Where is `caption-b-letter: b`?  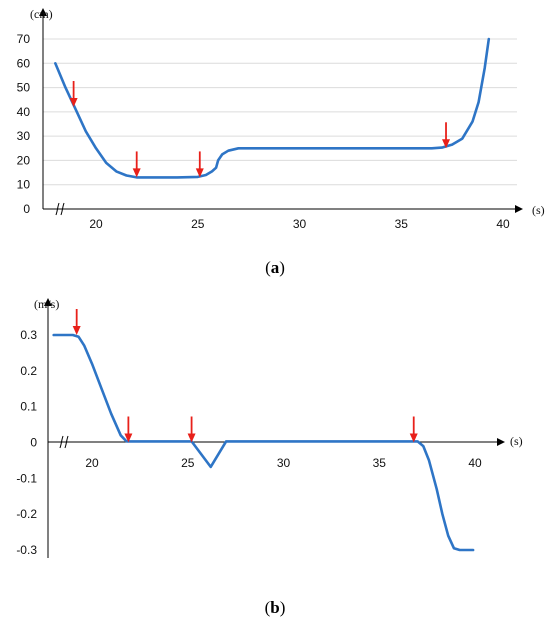 caption-b-letter: b is located at coordinates (275, 607).